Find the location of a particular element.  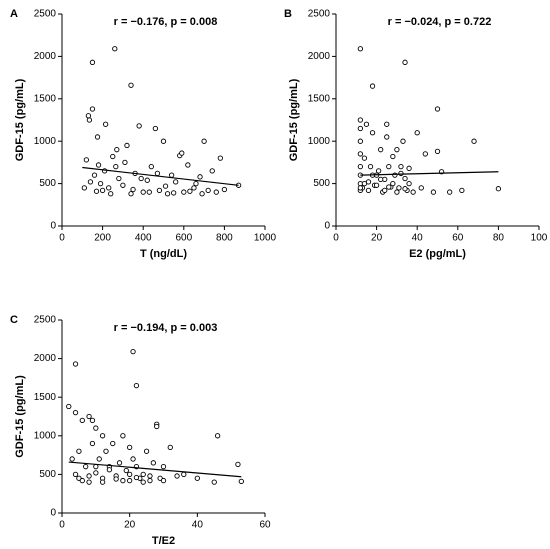

y-tick-label: 2500 is located at coordinates (319, 14).